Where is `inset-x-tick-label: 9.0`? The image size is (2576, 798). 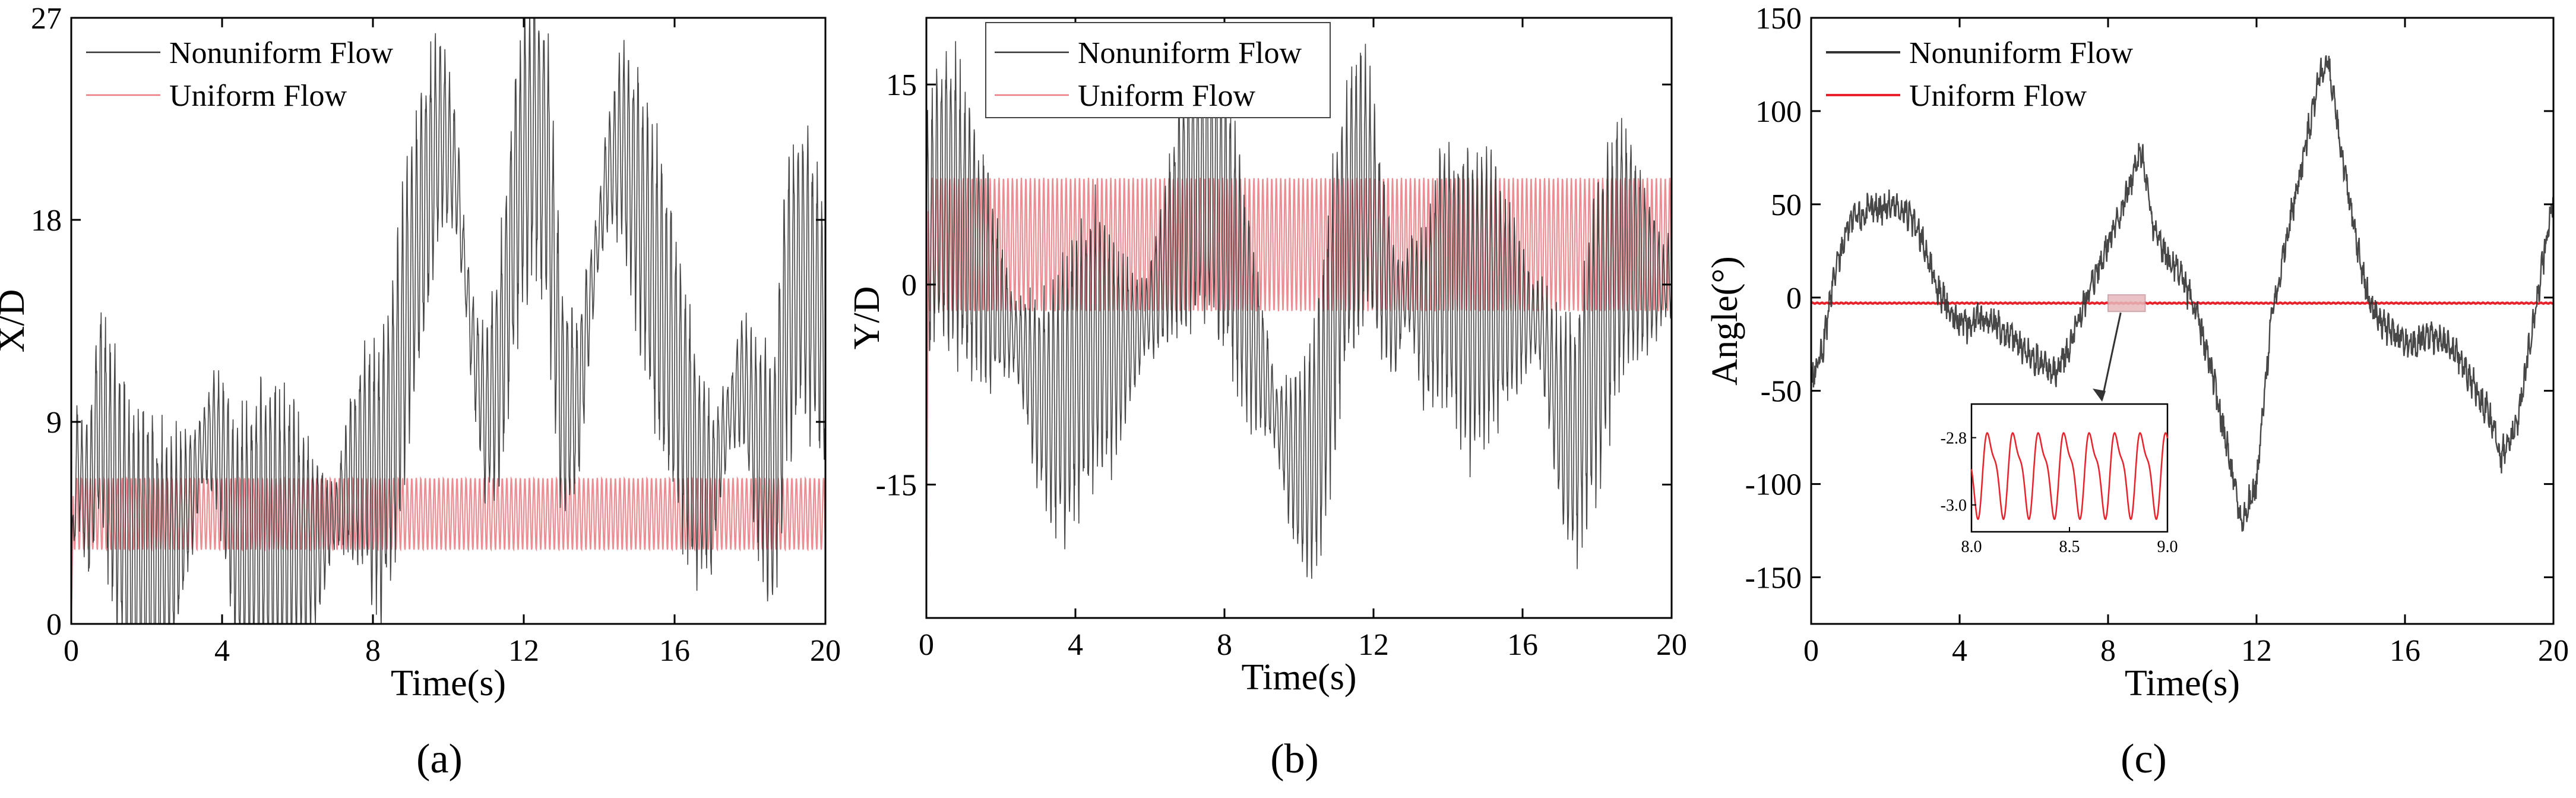
inset-x-tick-label: 9.0 is located at coordinates (2167, 547).